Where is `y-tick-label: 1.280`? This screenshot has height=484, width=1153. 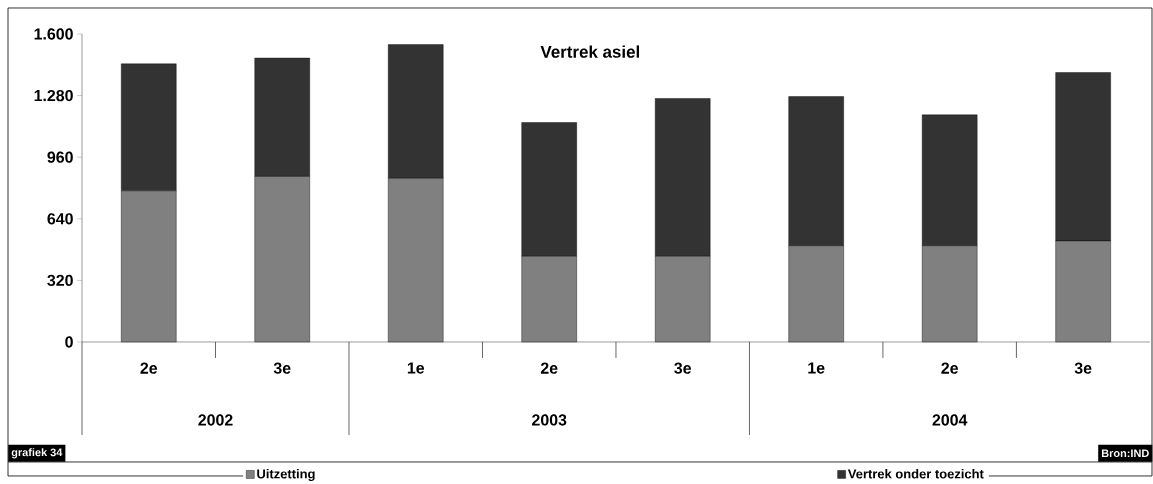
y-tick-label: 1.280 is located at coordinates (53, 95).